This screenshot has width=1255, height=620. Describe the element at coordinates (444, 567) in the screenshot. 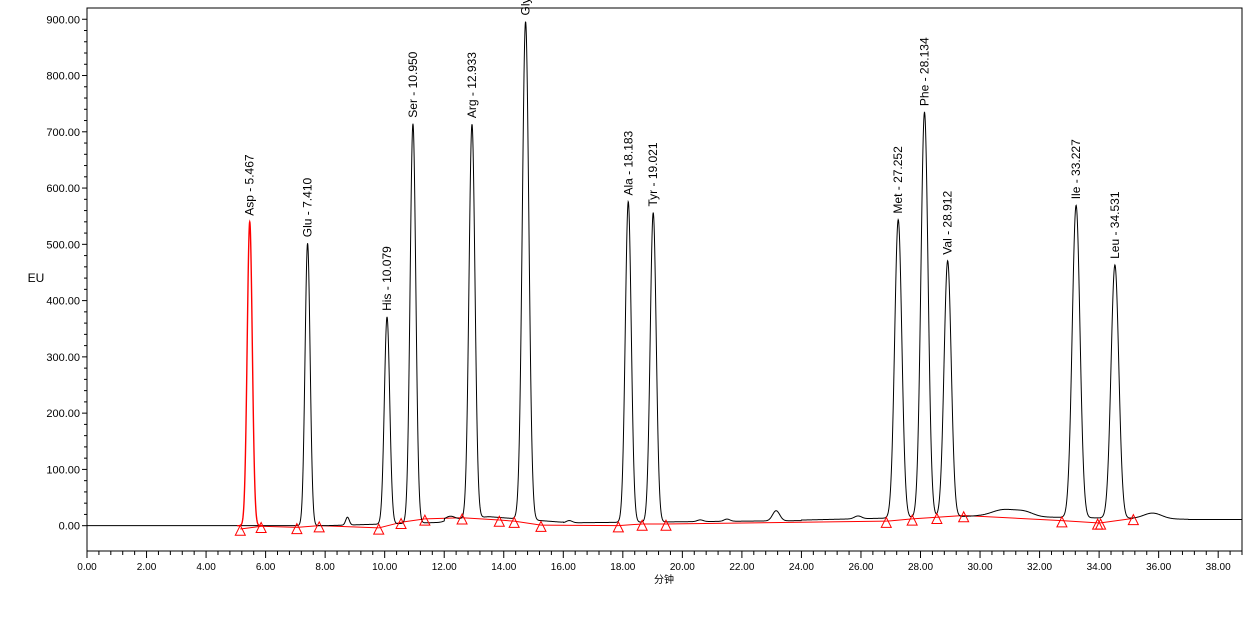

I see `x-tick-label: 12.00` at that location.